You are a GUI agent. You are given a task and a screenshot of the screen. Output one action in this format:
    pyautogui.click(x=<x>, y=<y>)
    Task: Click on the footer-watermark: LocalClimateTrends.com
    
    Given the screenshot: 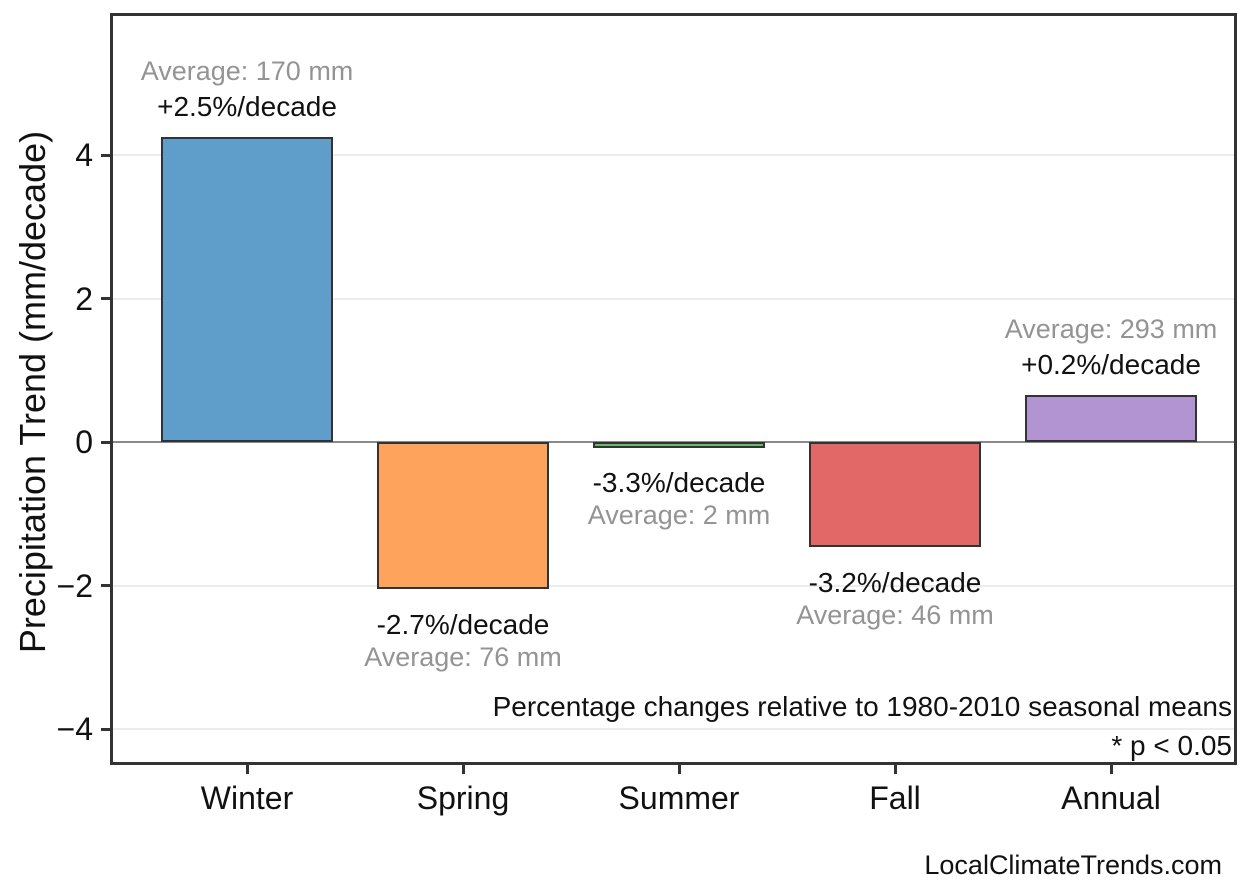 What is the action you would take?
    pyautogui.click(x=1073, y=865)
    